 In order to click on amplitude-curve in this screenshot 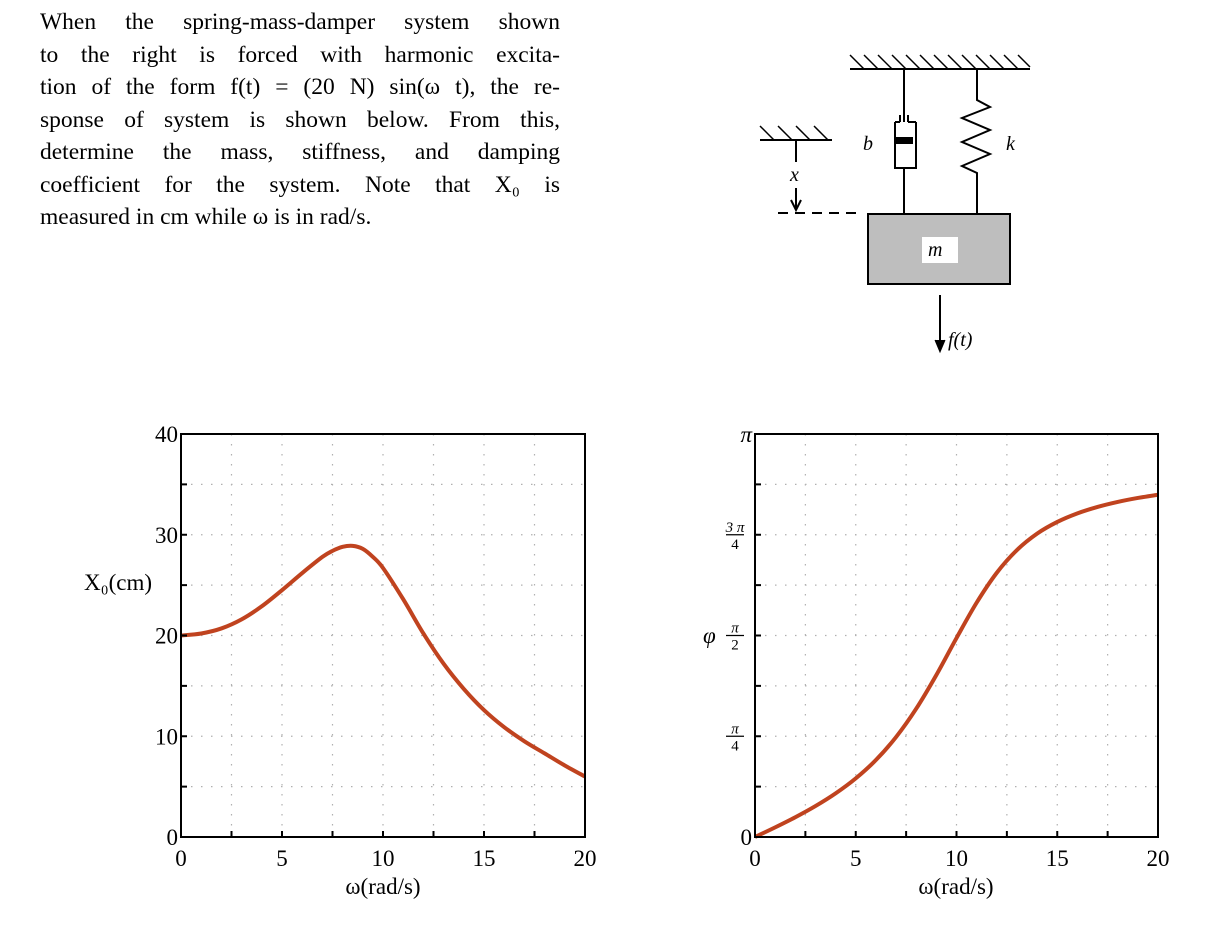, I will do `click(383, 661)`.